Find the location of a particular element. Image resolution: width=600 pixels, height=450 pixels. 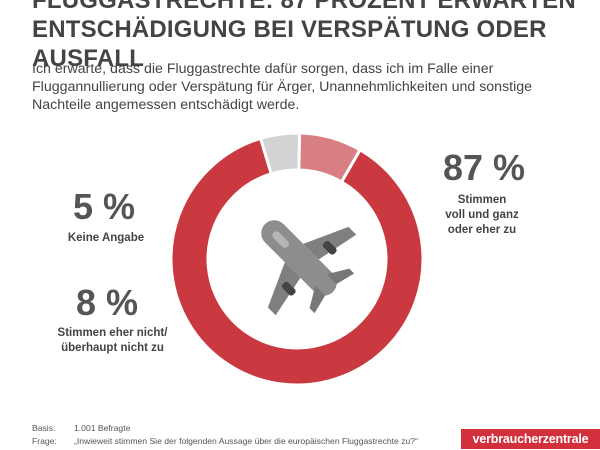

agree-category-label: Stimmen voll und ganz oder eher zu is located at coordinates (482, 215).